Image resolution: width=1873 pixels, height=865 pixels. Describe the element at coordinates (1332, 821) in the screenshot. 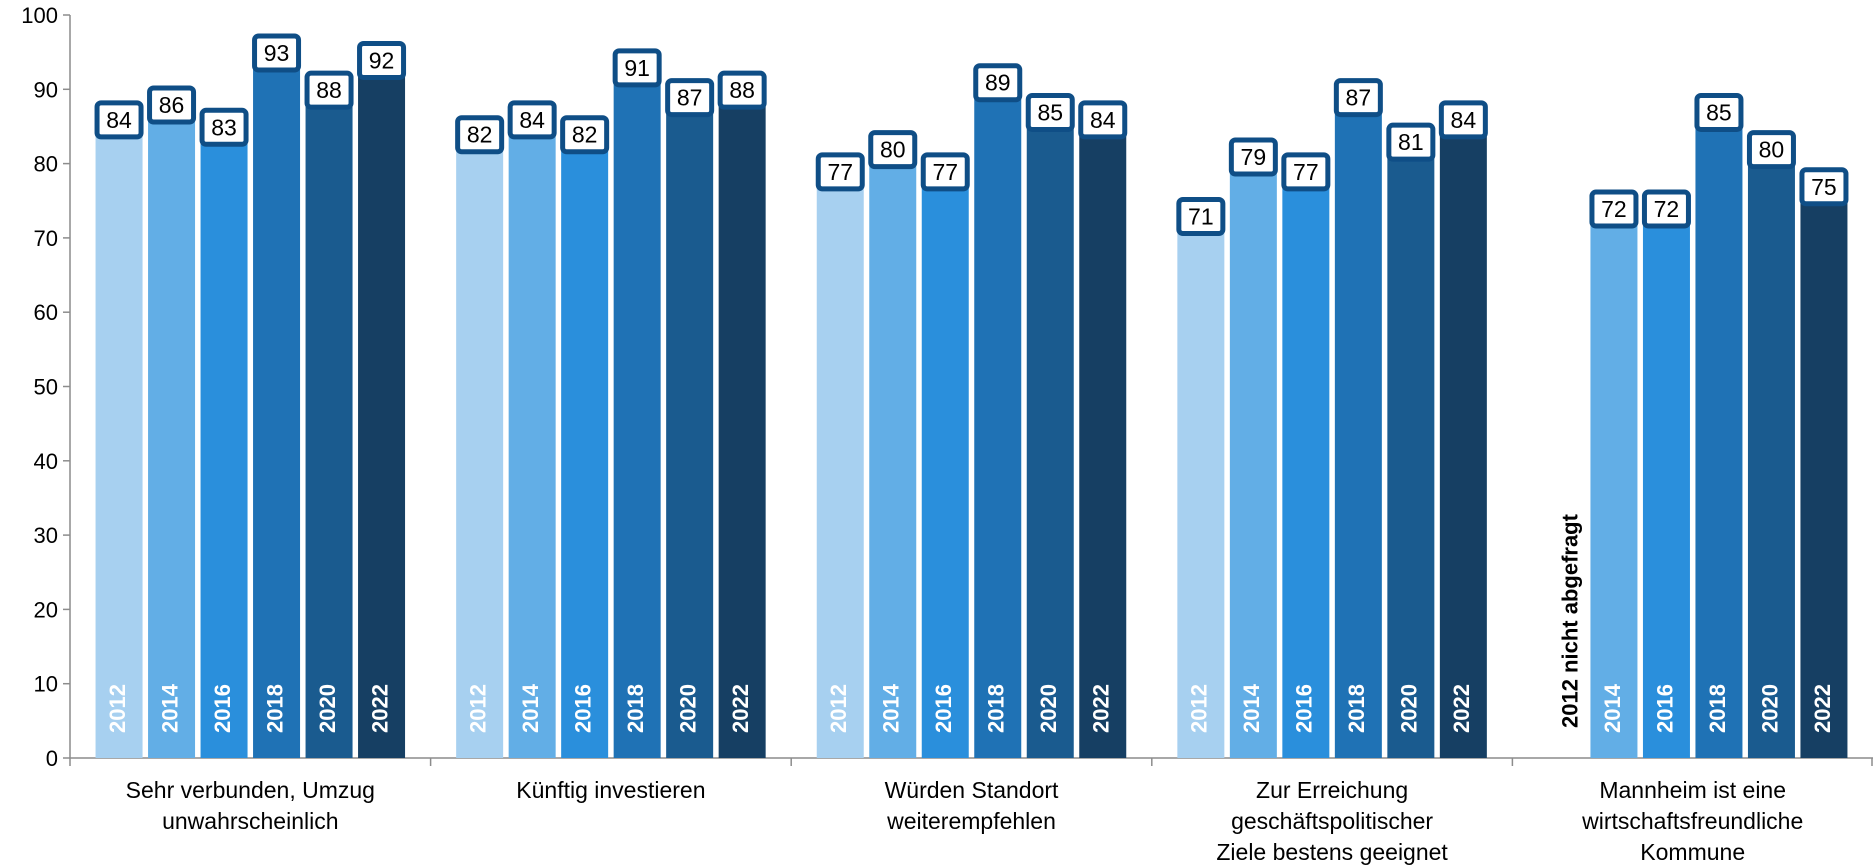

I see `category-label: geschäftspolitischer` at that location.